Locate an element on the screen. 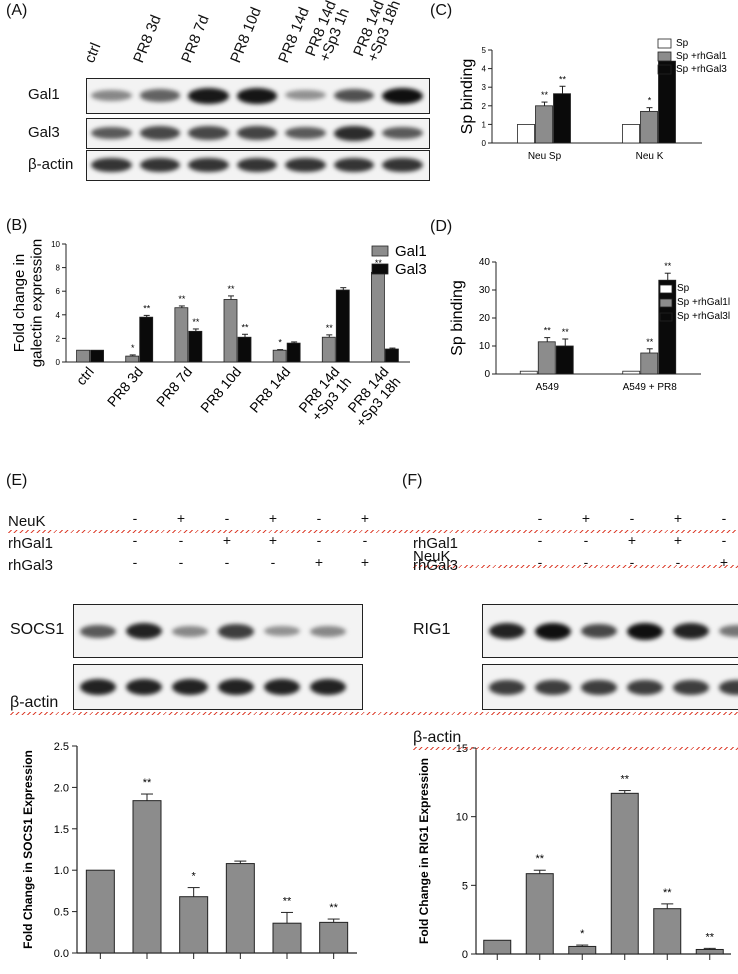 This screenshot has width=738, height=974. lane-label: PR8 7d is located at coordinates (195, 39).